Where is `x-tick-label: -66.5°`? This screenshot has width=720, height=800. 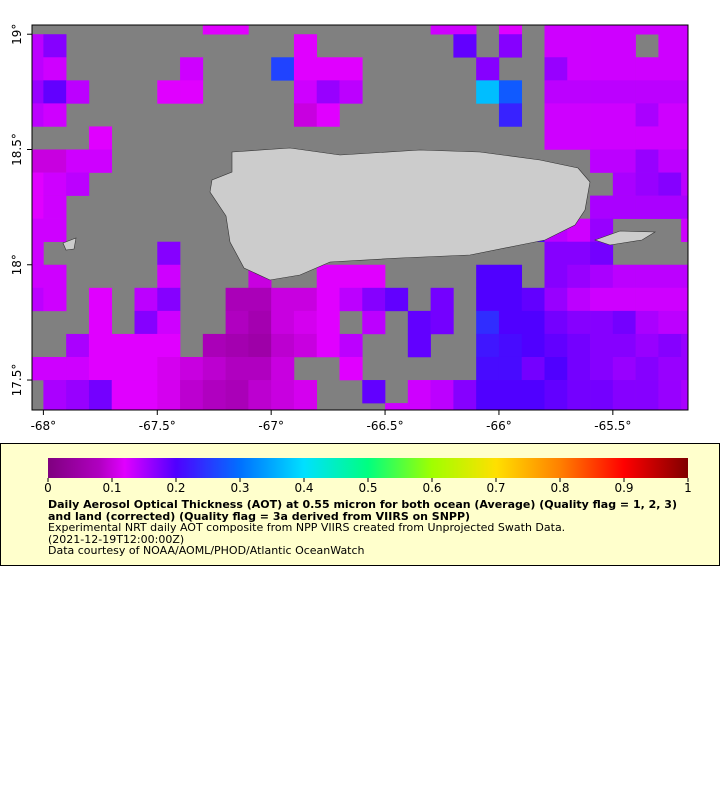
x-tick-label: -66.5° is located at coordinates (385, 426).